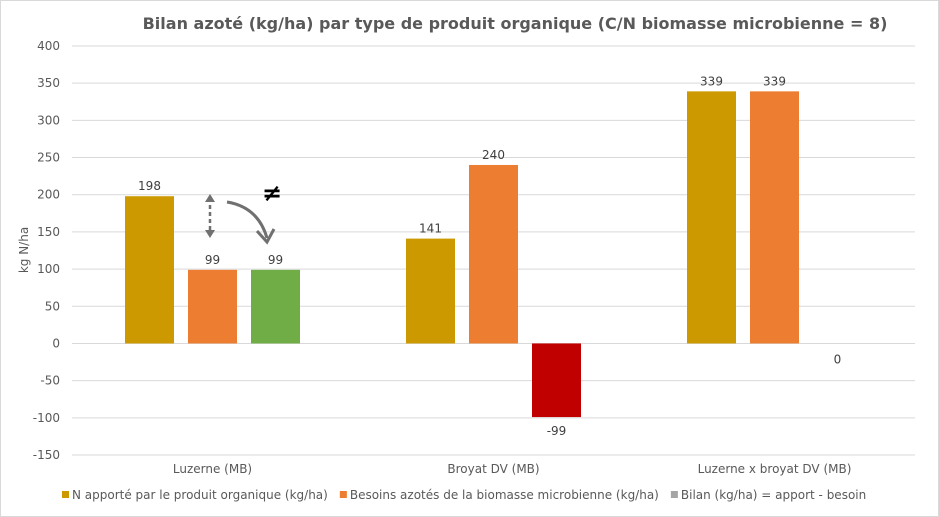 This screenshot has width=939, height=517. What do you see at coordinates (210, 234) in the screenshot?
I see `arrow-down-icon` at bounding box center [210, 234].